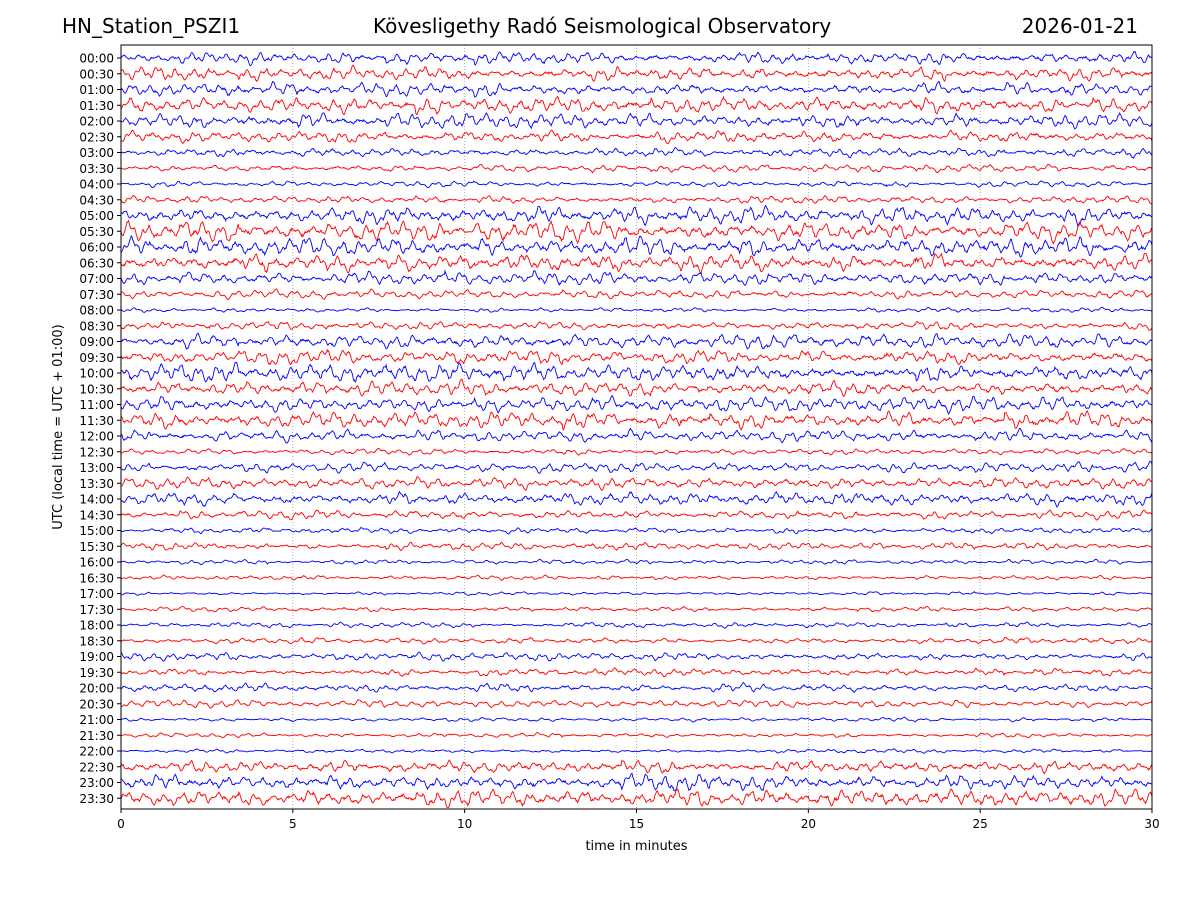 This screenshot has width=1200, height=900. What do you see at coordinates (96, 342) in the screenshot?
I see `y-tick-label: 09:00` at bounding box center [96, 342].